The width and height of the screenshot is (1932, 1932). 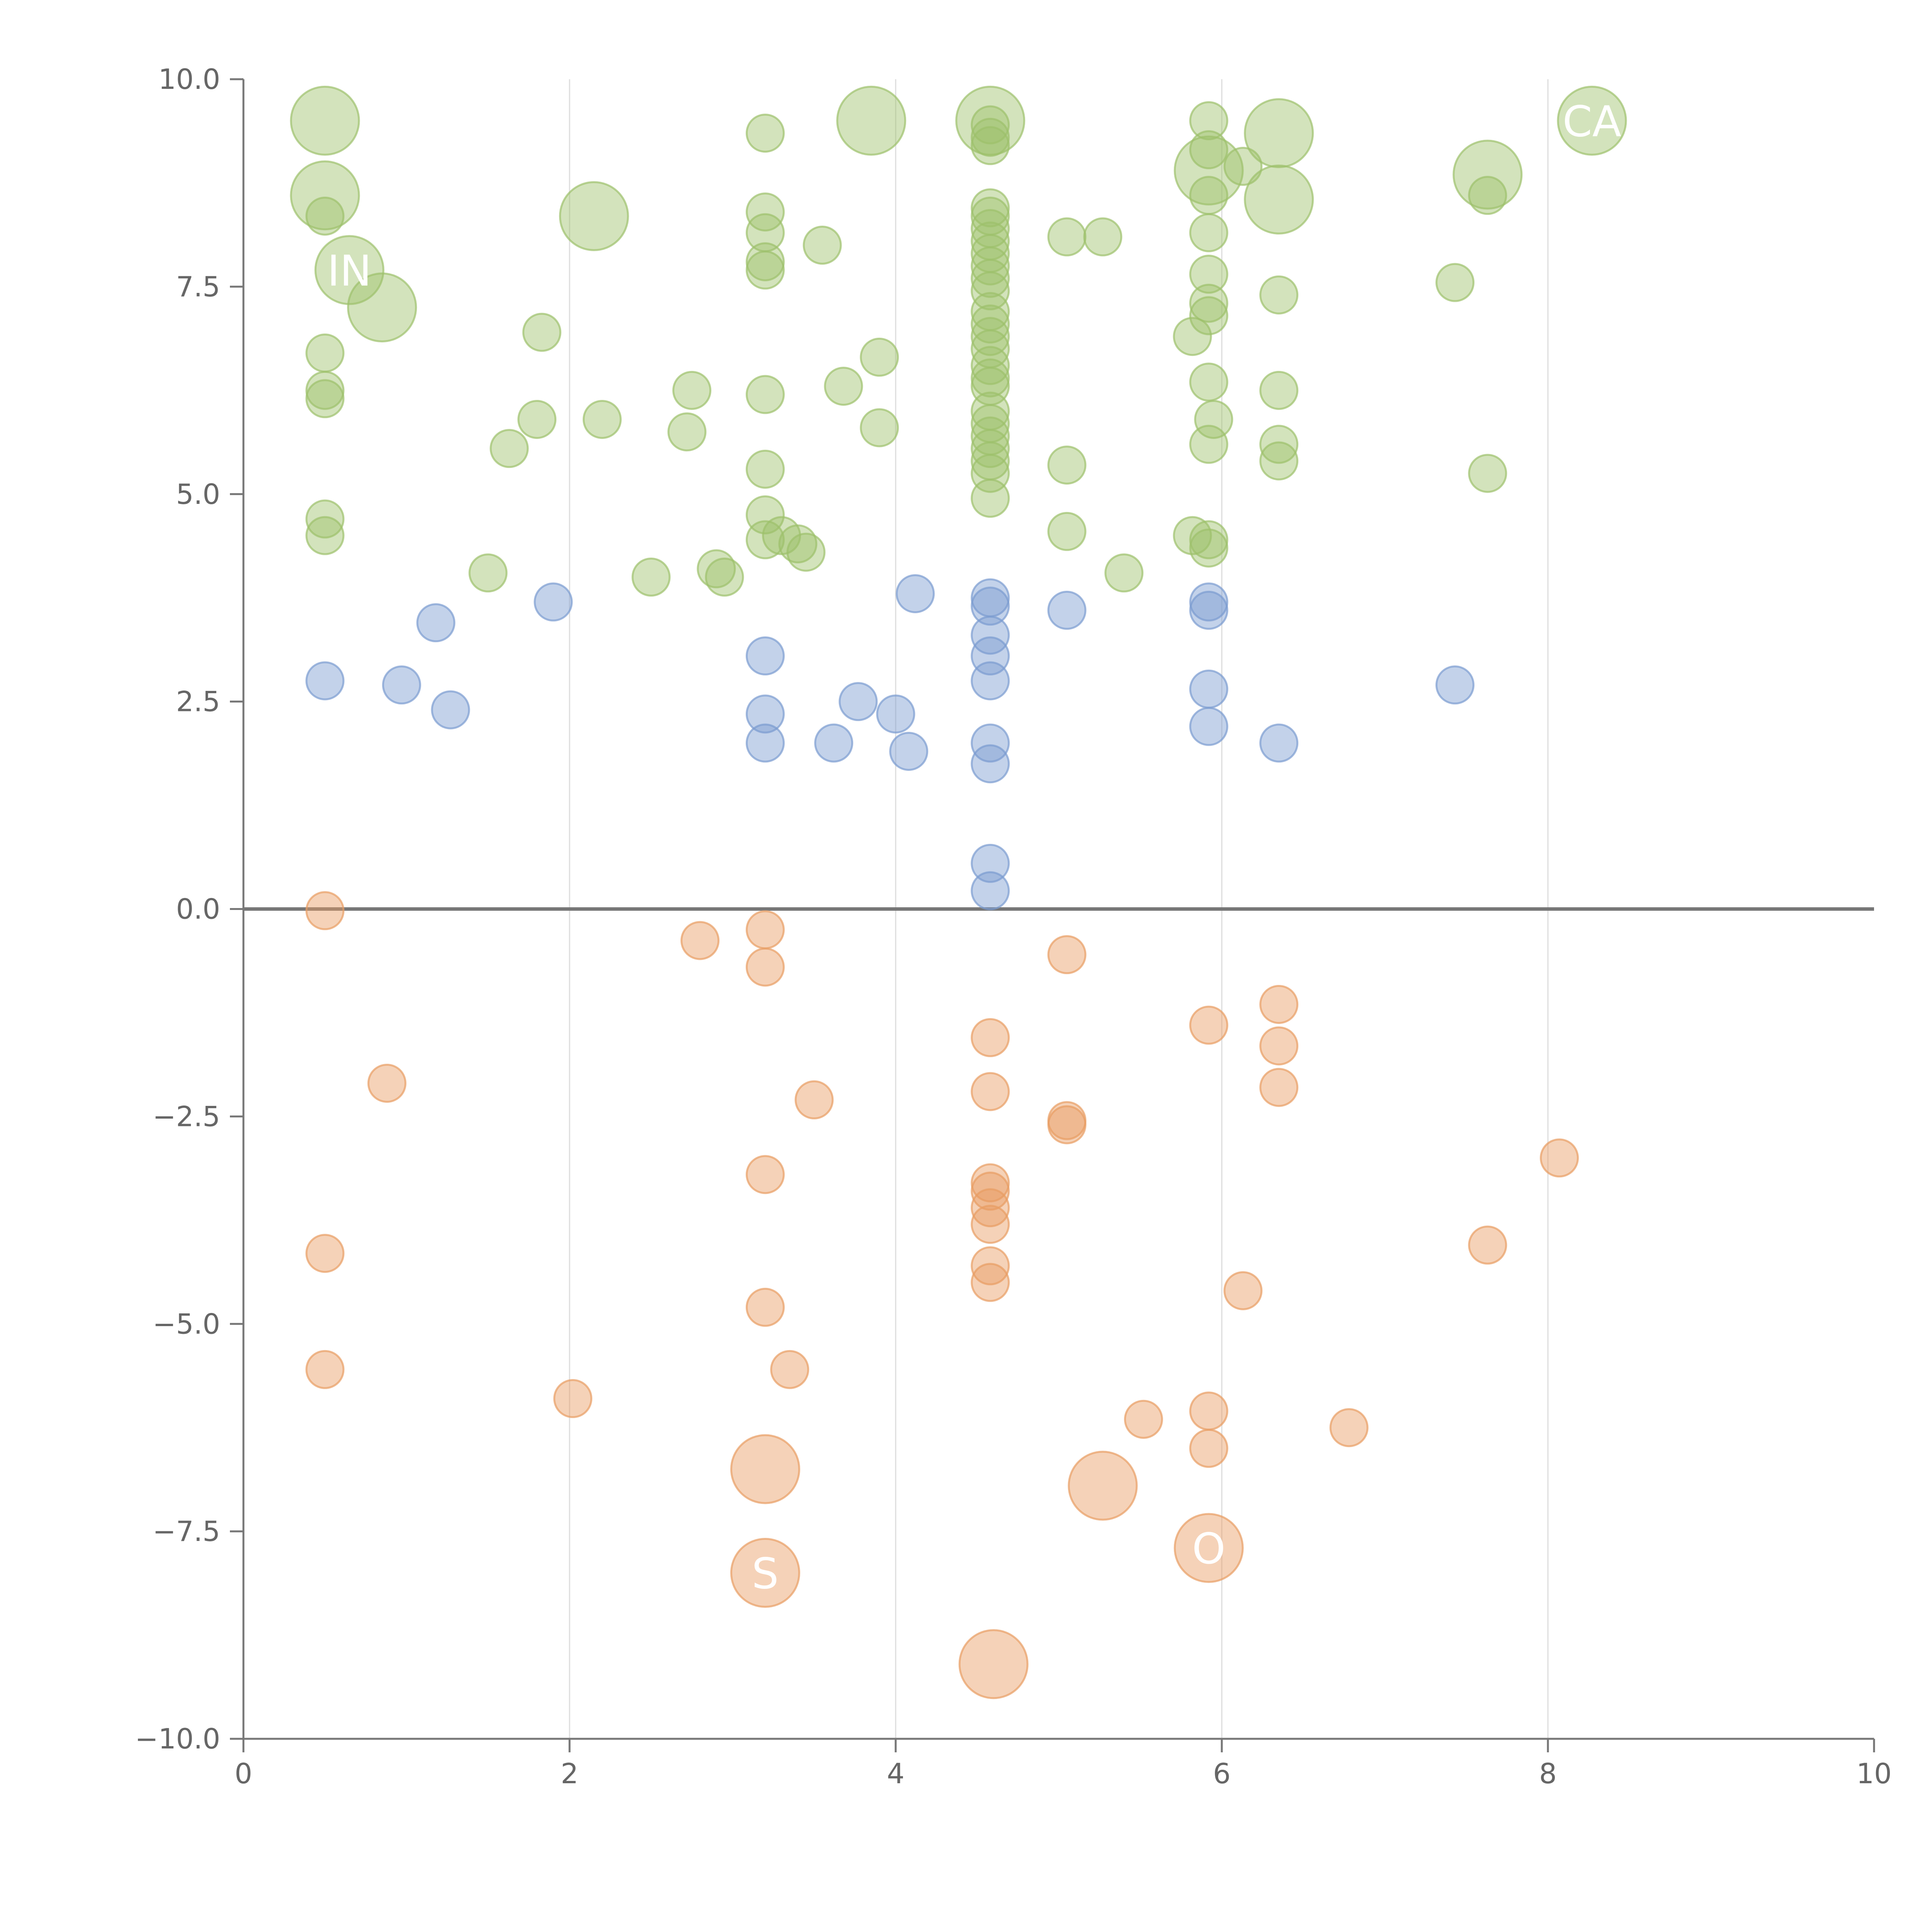 What do you see at coordinates (186, 1532) in the screenshot?
I see `y-tick-label: −7.5` at bounding box center [186, 1532].